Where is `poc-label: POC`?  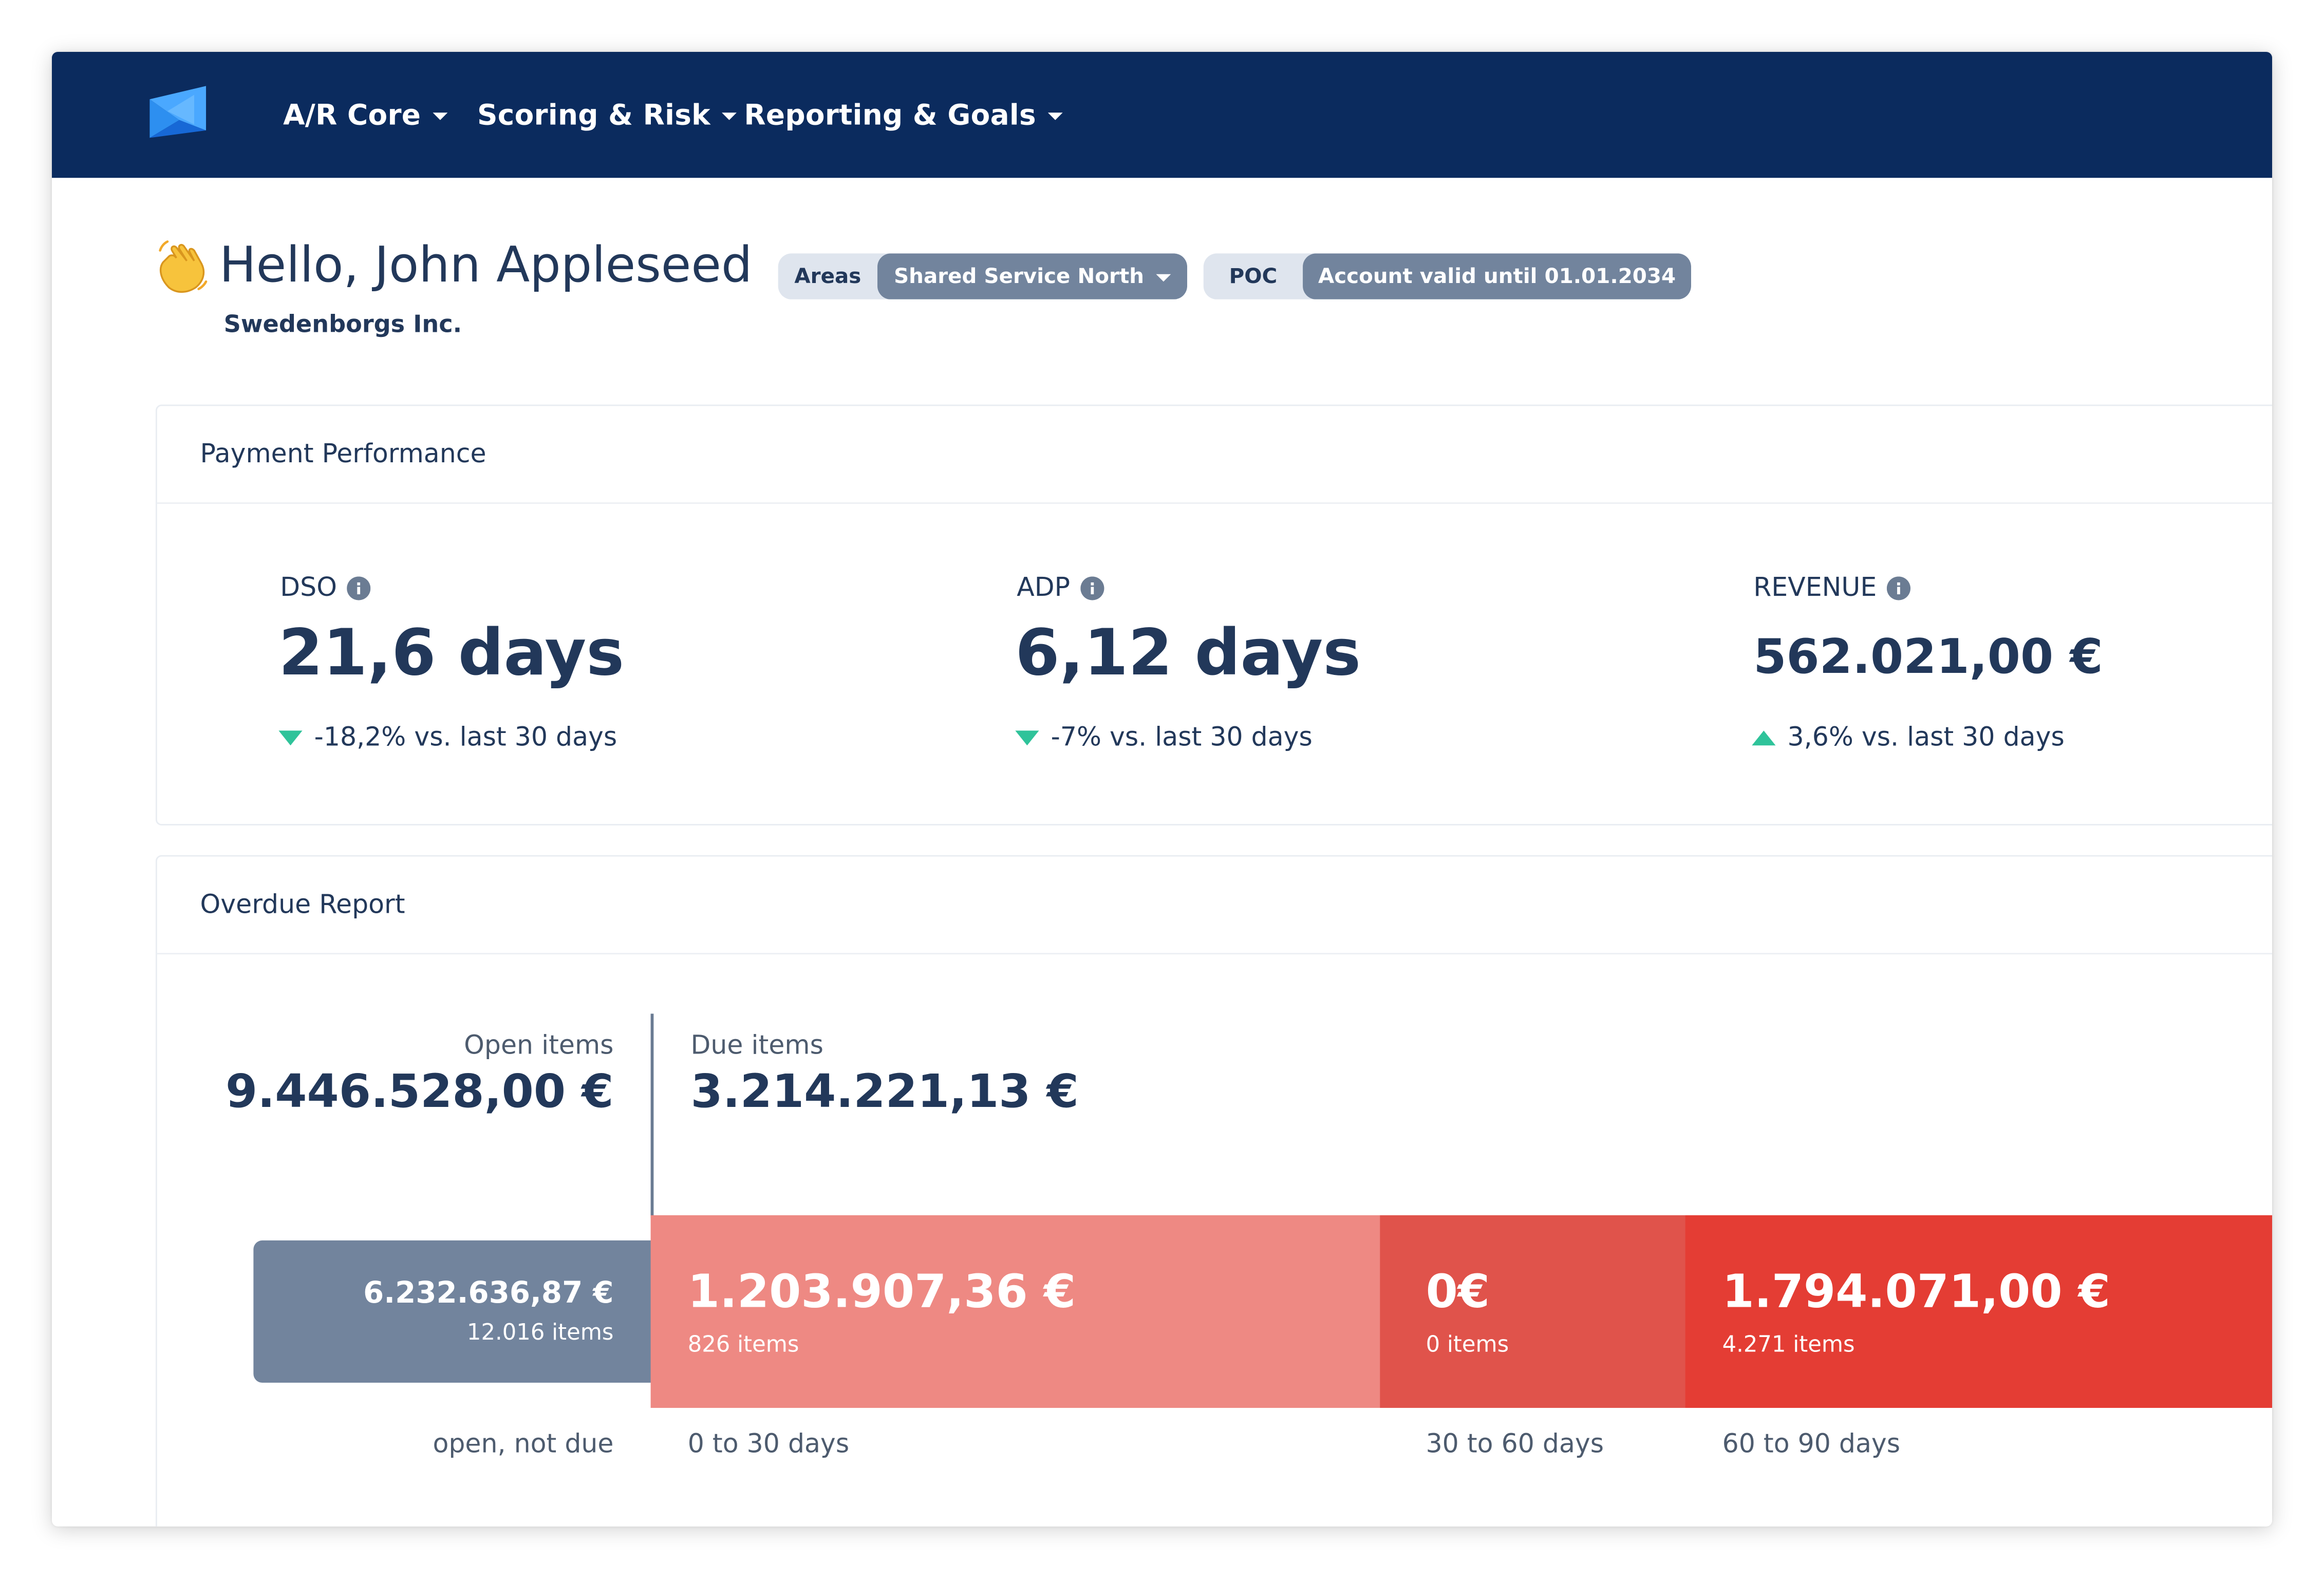 poc-label: POC is located at coordinates (1253, 277).